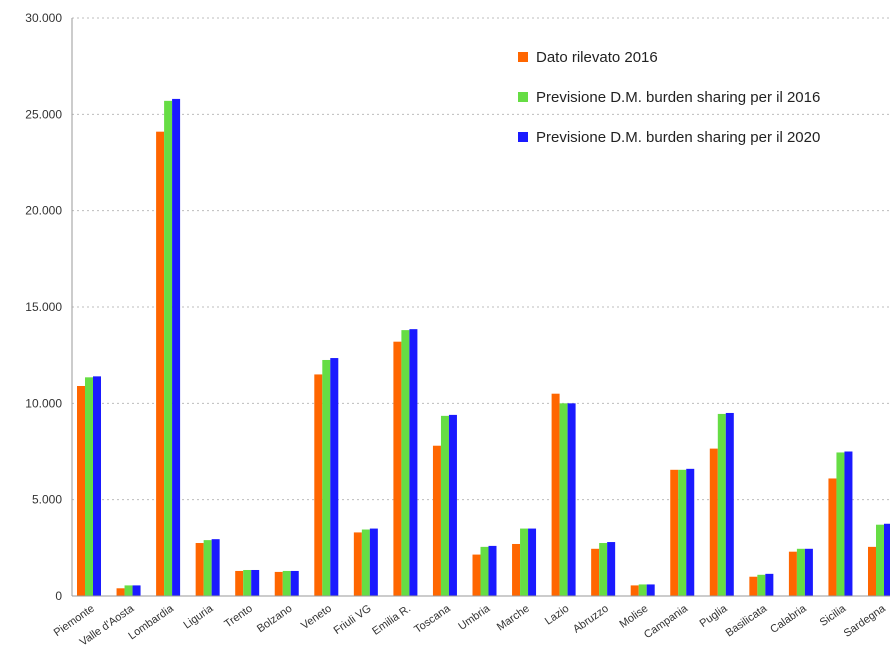  I want to click on x-category-label: Lazio, so click(557, 615).